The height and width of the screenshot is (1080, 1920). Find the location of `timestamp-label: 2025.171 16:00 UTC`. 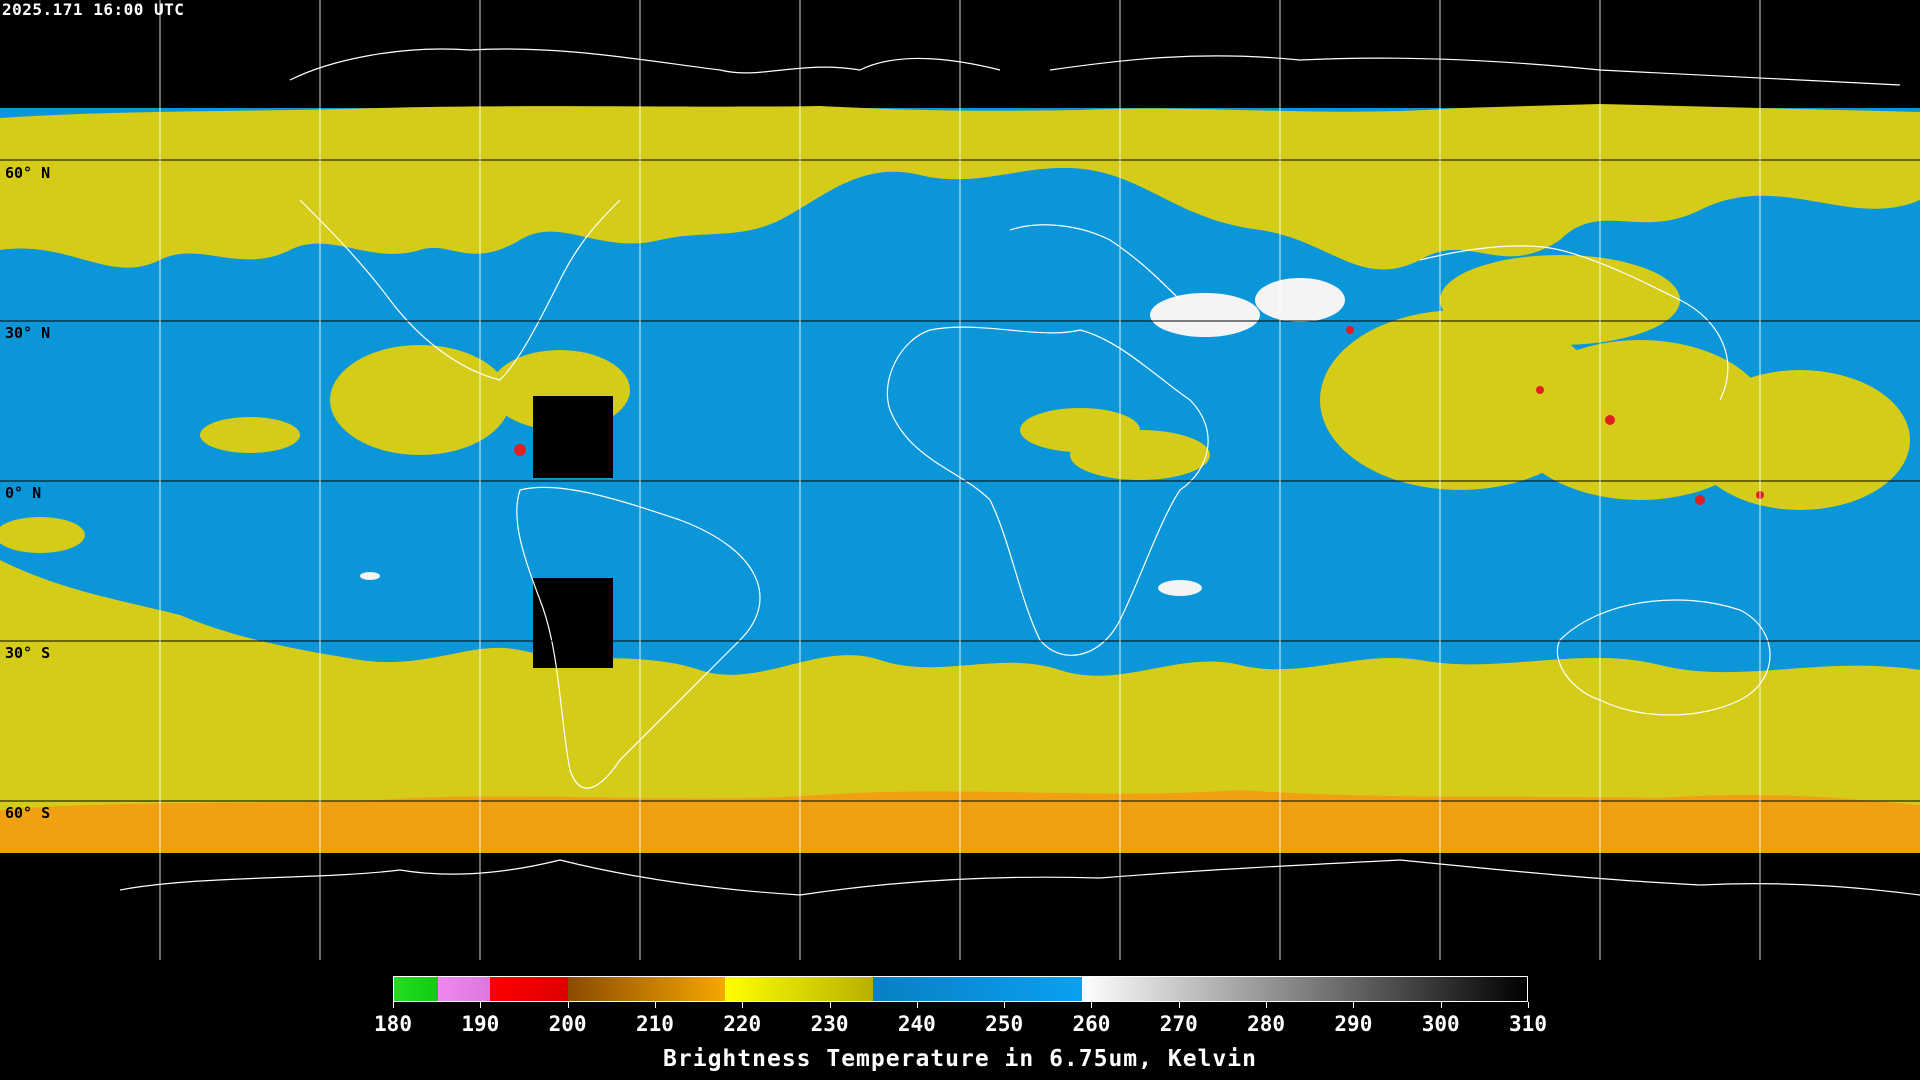

timestamp-label: 2025.171 16:00 UTC is located at coordinates (93, 9).